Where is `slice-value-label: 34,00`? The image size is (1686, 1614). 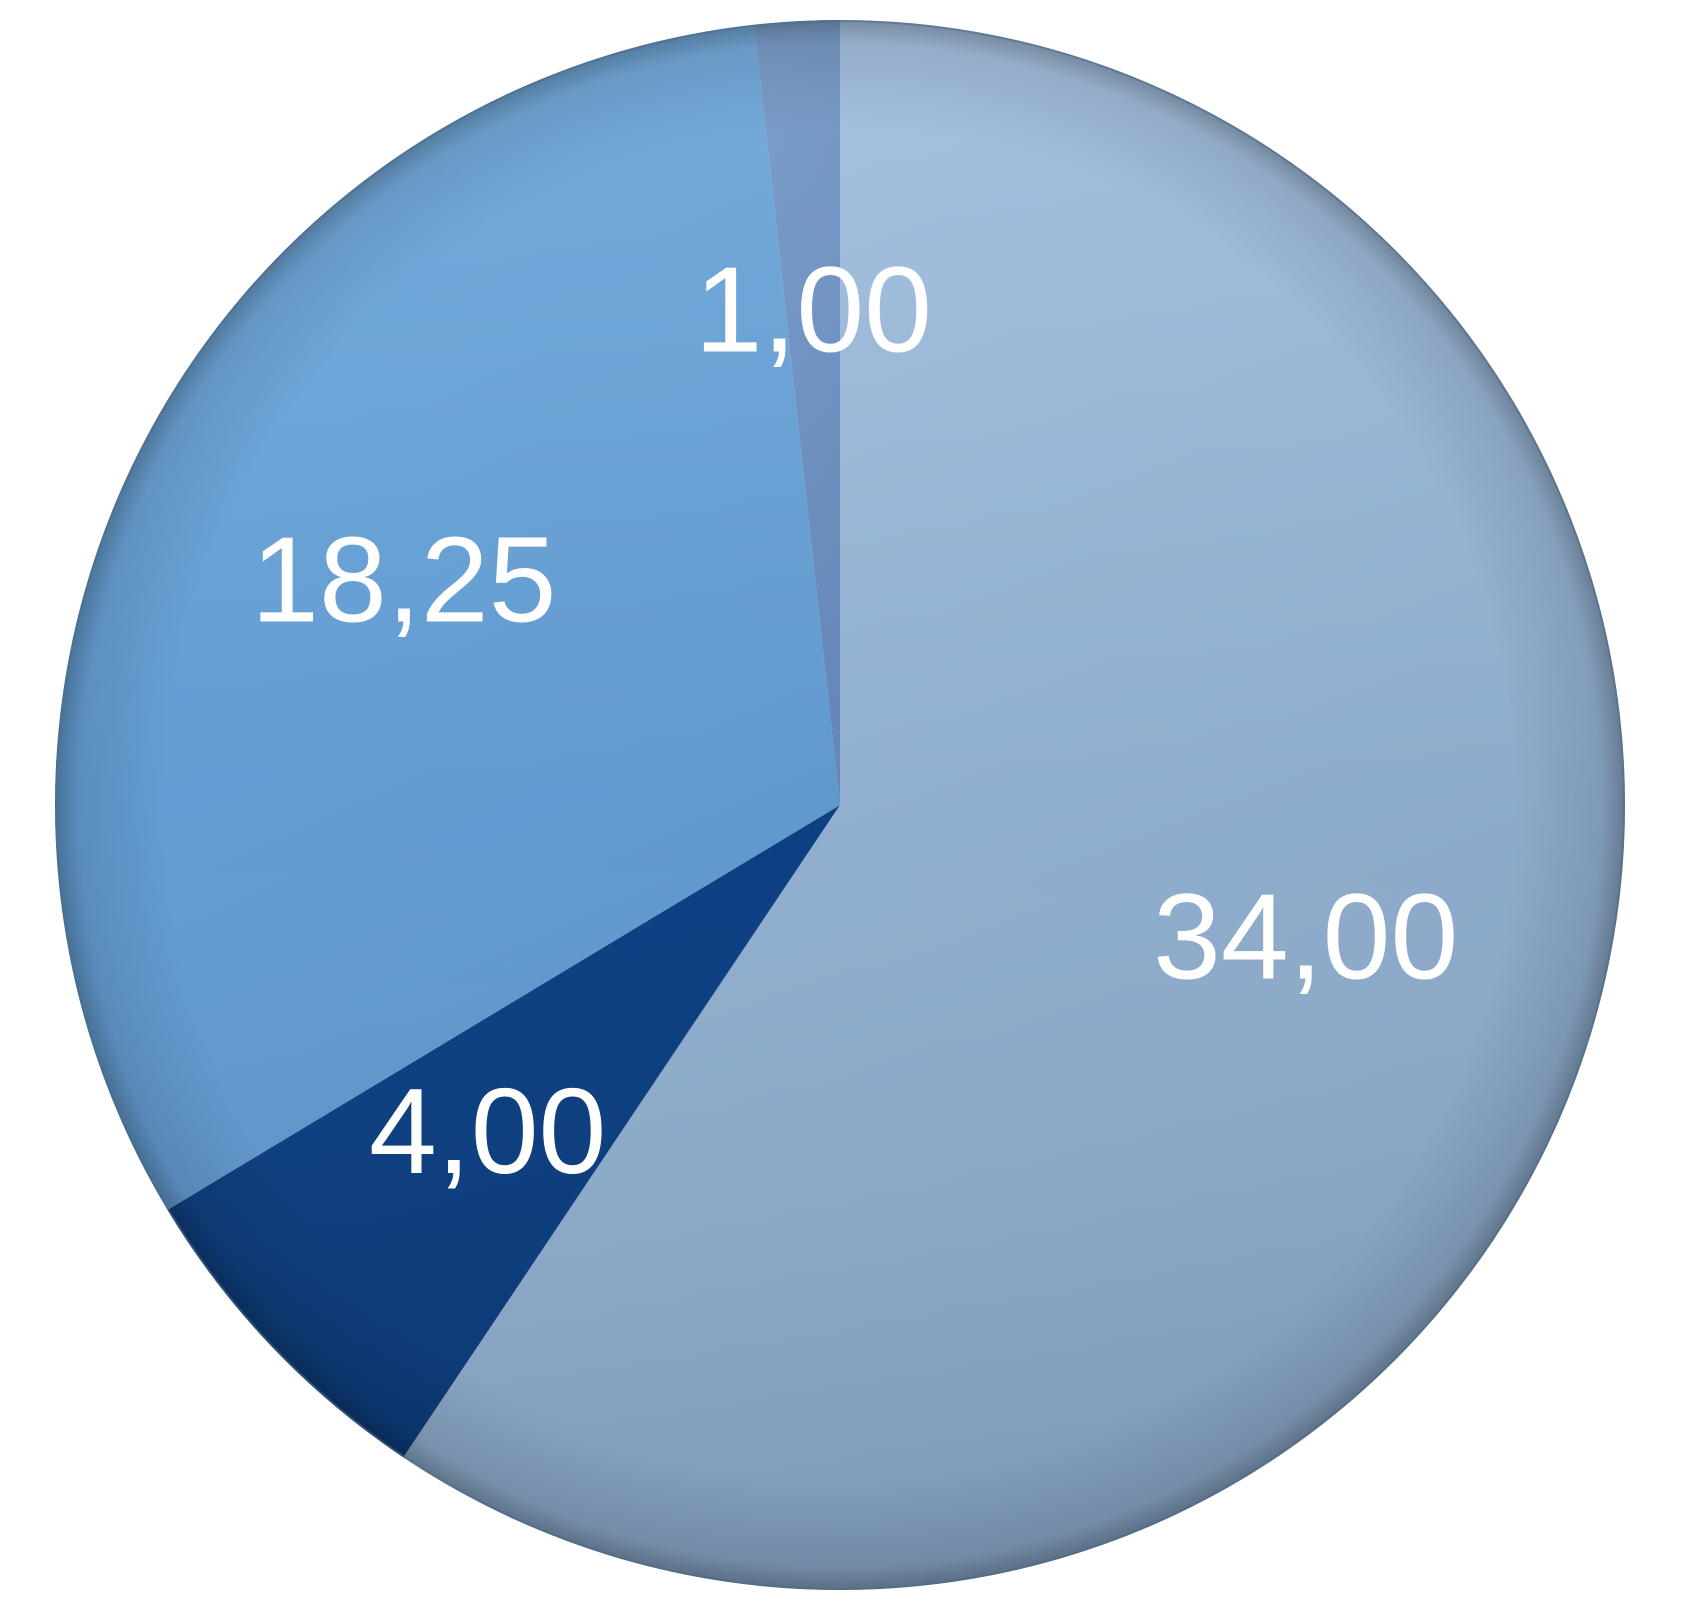 slice-value-label: 34,00 is located at coordinates (1305, 937).